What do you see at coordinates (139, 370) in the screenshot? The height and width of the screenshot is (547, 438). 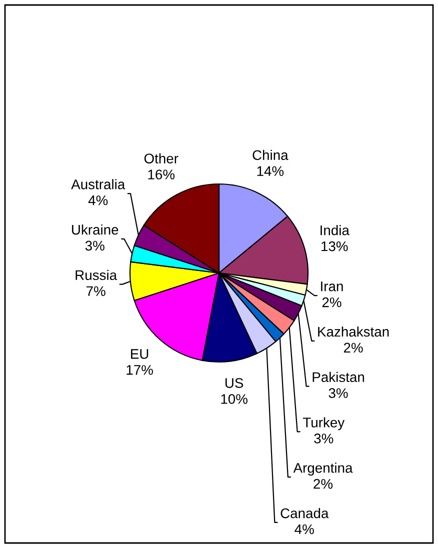 I see `data-label: 17%` at bounding box center [139, 370].